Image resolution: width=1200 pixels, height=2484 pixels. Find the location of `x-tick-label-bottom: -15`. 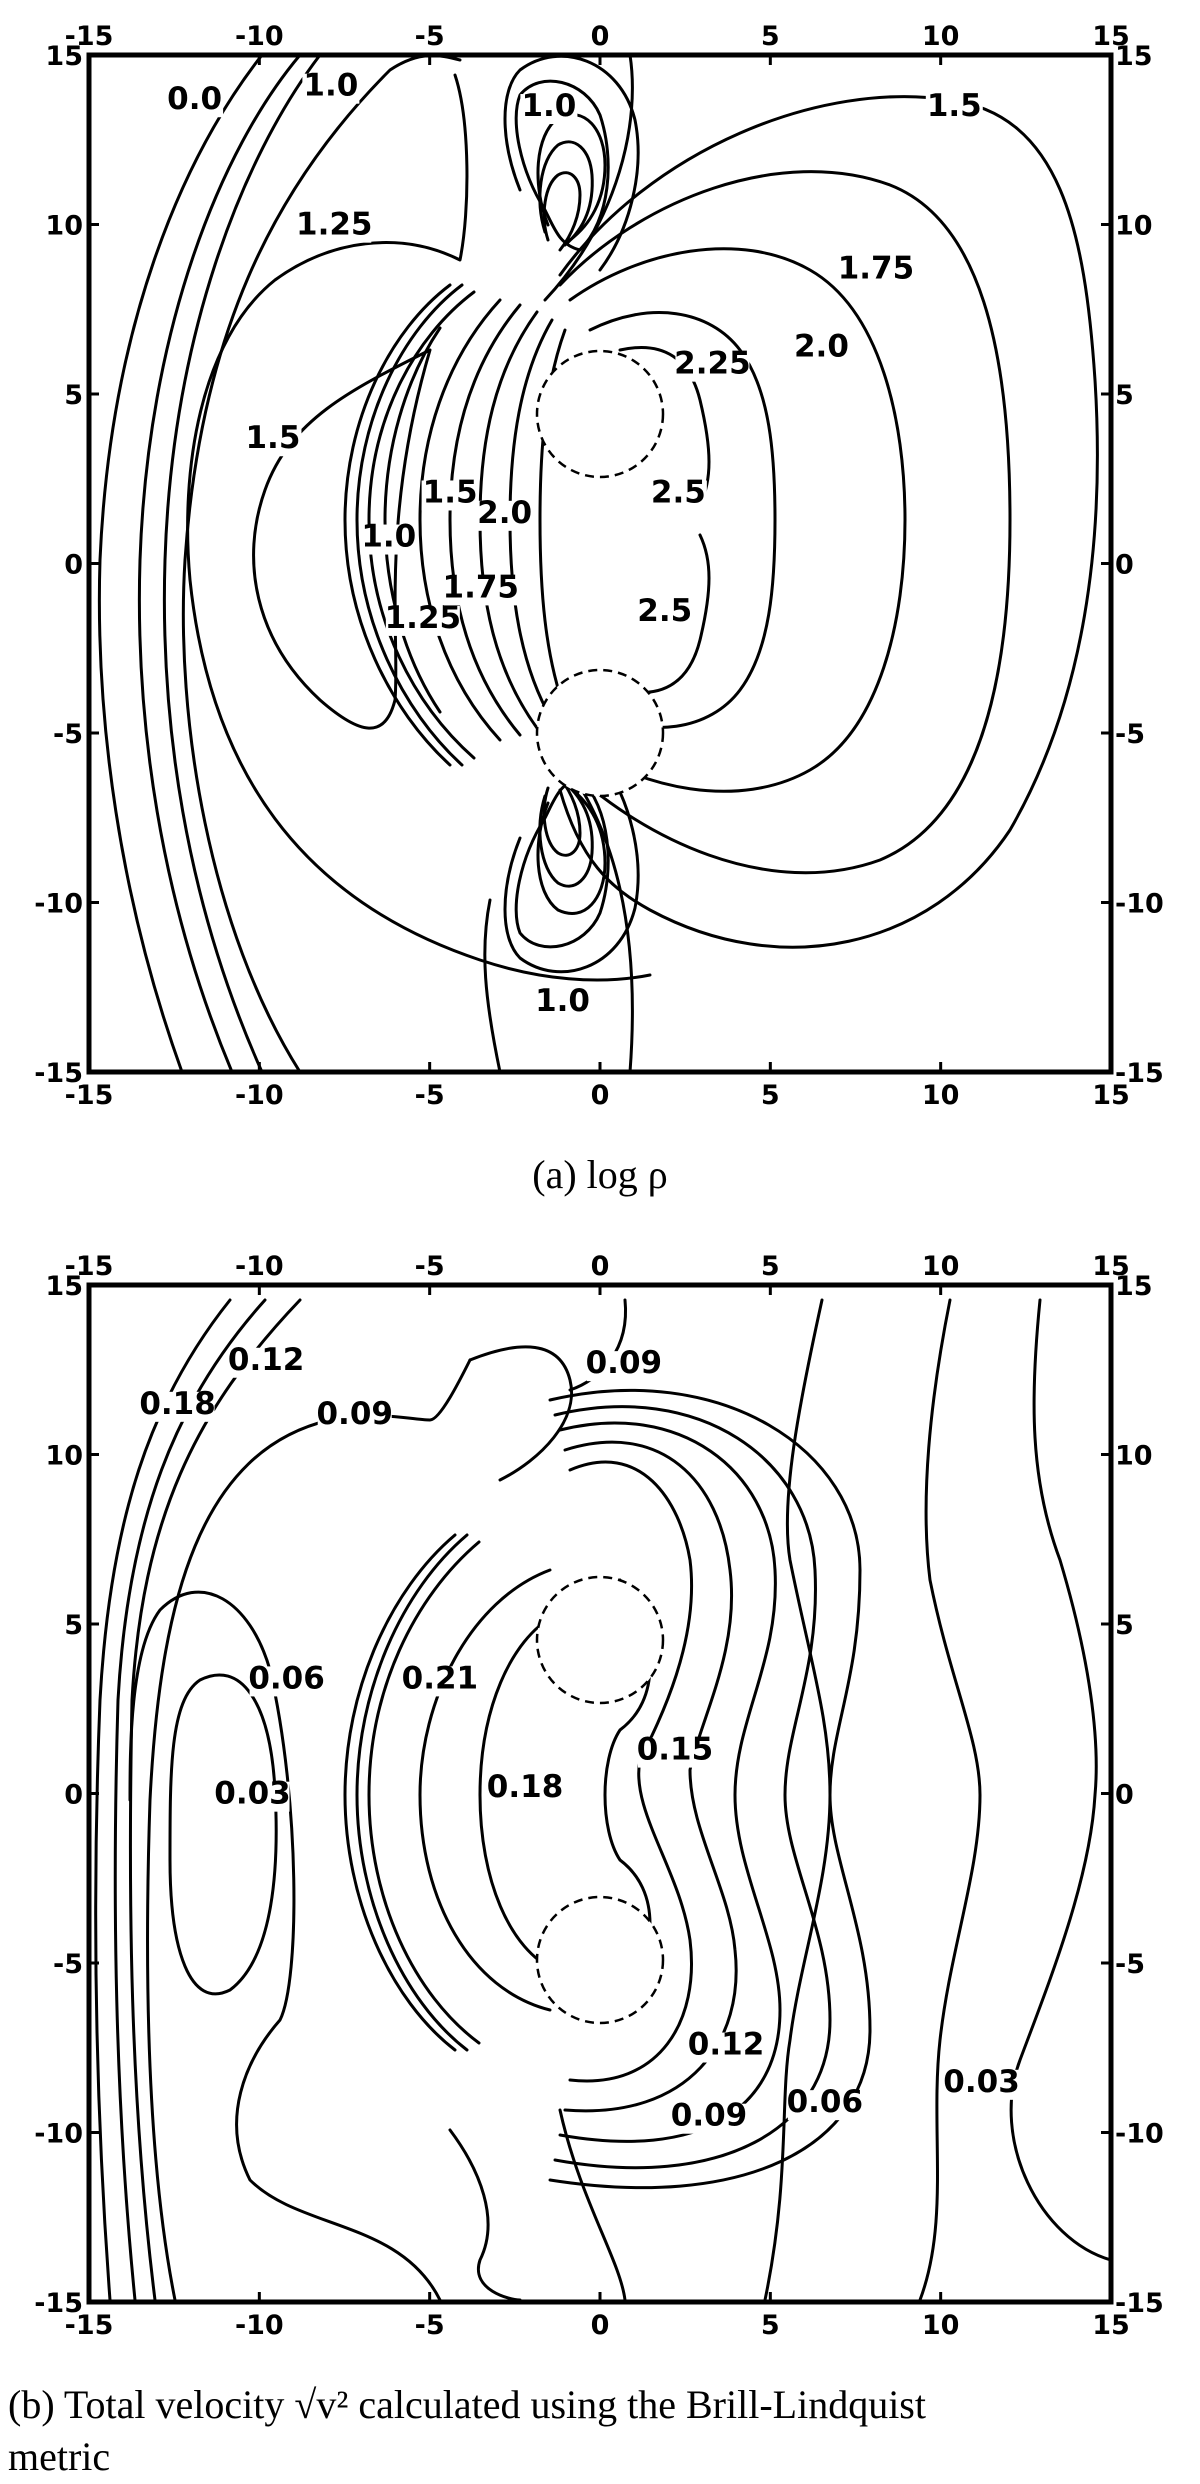

x-tick-label-bottom: -15 is located at coordinates (89, 1095).